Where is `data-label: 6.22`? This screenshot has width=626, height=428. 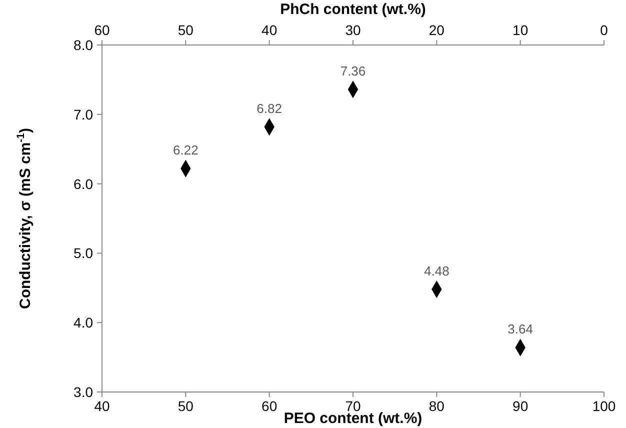 data-label: 6.22 is located at coordinates (185, 150).